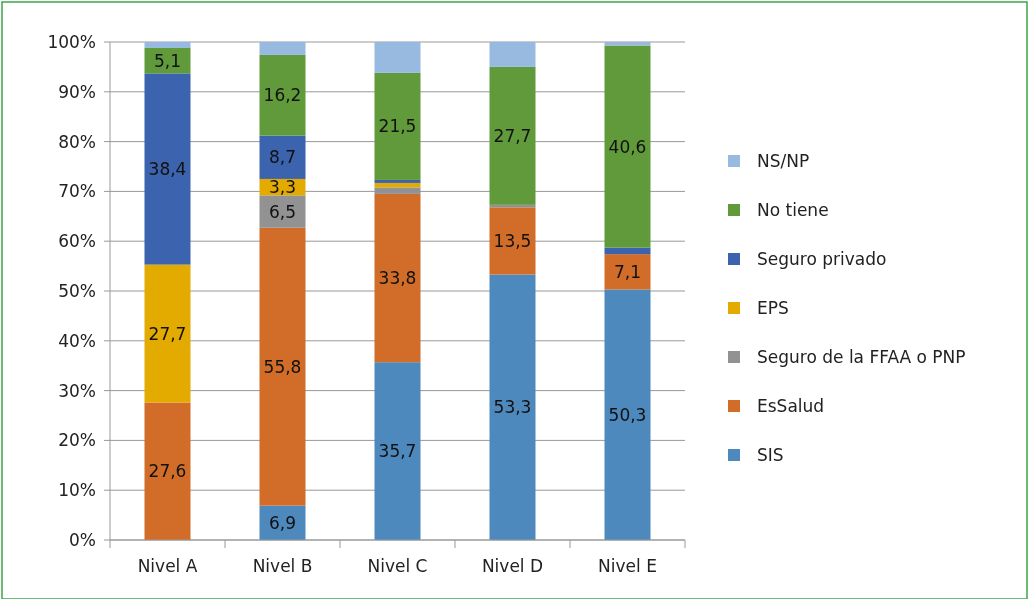  I want to click on legend-label: EPS, so click(773, 307).